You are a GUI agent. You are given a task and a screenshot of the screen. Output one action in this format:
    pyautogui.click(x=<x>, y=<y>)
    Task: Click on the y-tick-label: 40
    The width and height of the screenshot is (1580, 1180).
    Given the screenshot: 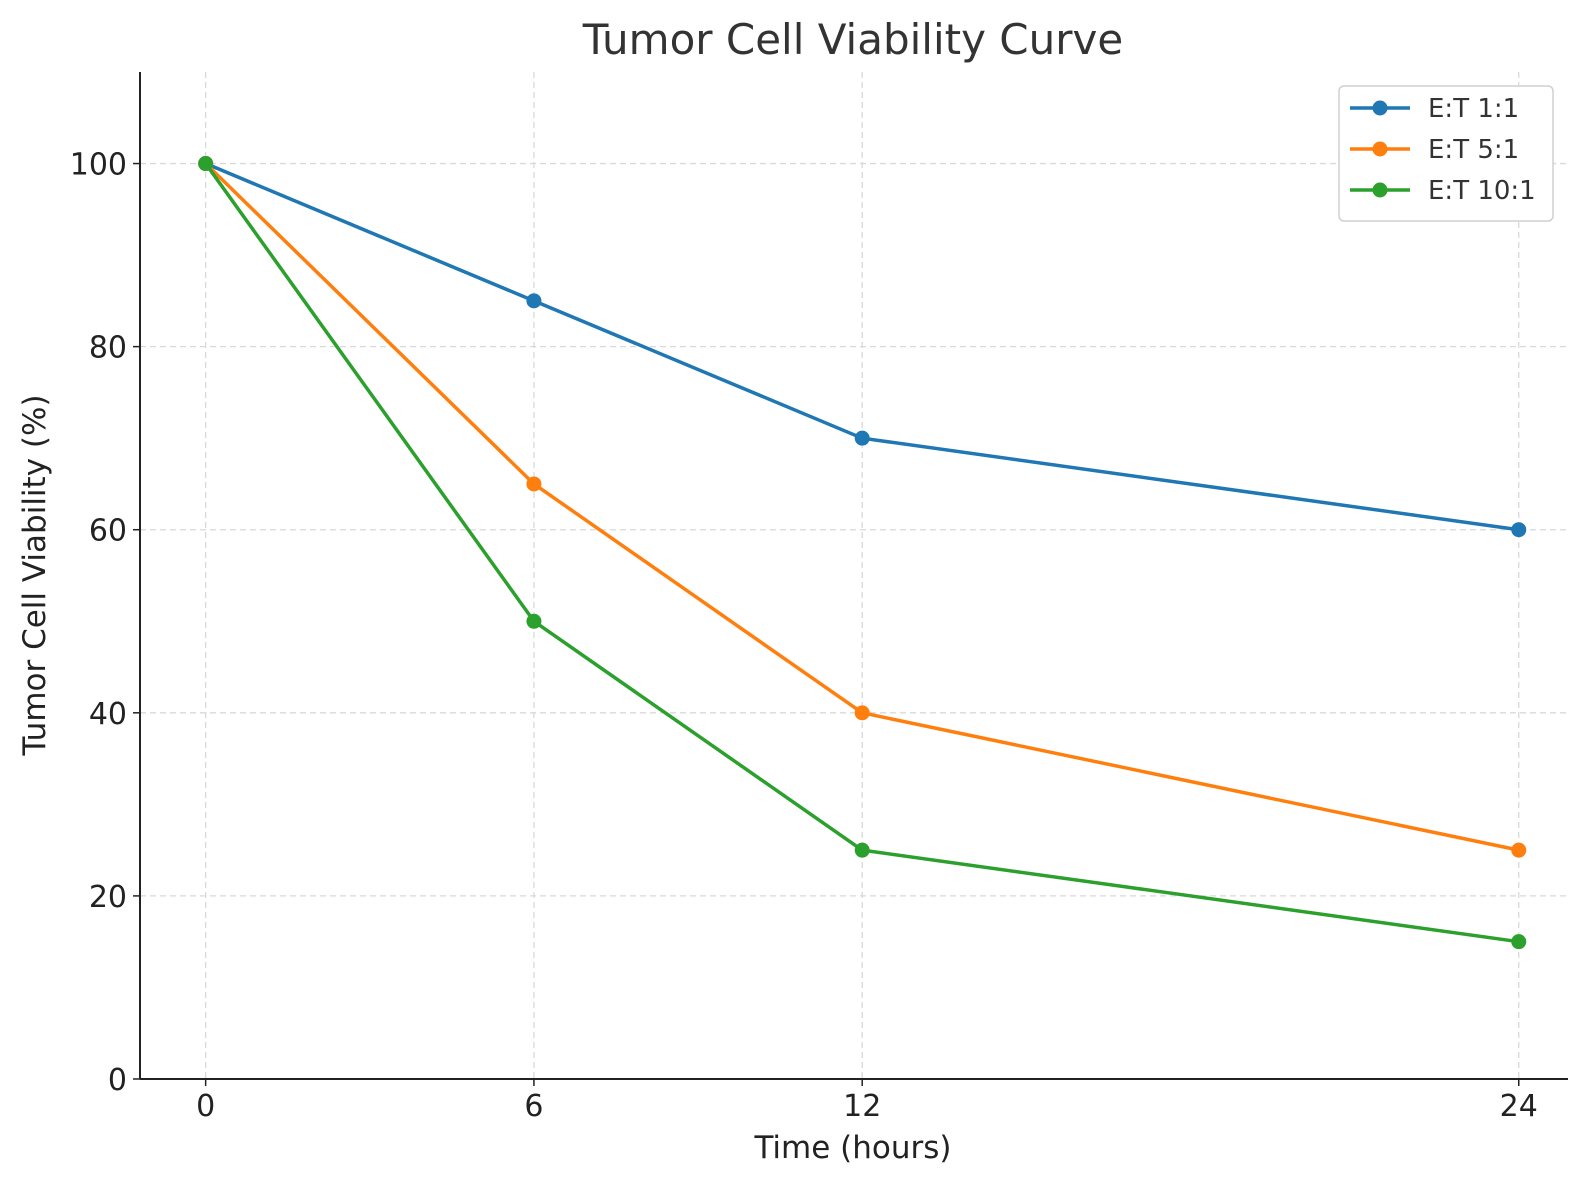 What is the action you would take?
    pyautogui.click(x=108, y=714)
    